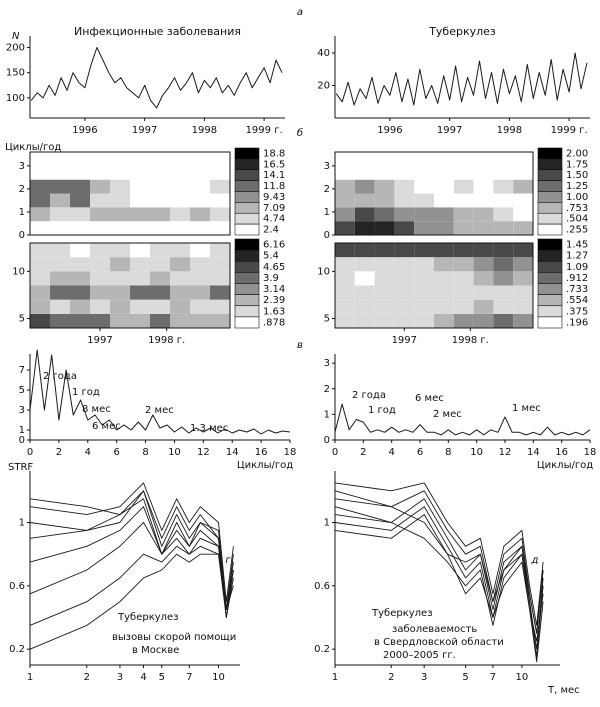 This screenshot has height=707, width=600. Describe the element at coordinates (577, 175) in the screenshot. I see `colorbar-label: 1.50` at that location.